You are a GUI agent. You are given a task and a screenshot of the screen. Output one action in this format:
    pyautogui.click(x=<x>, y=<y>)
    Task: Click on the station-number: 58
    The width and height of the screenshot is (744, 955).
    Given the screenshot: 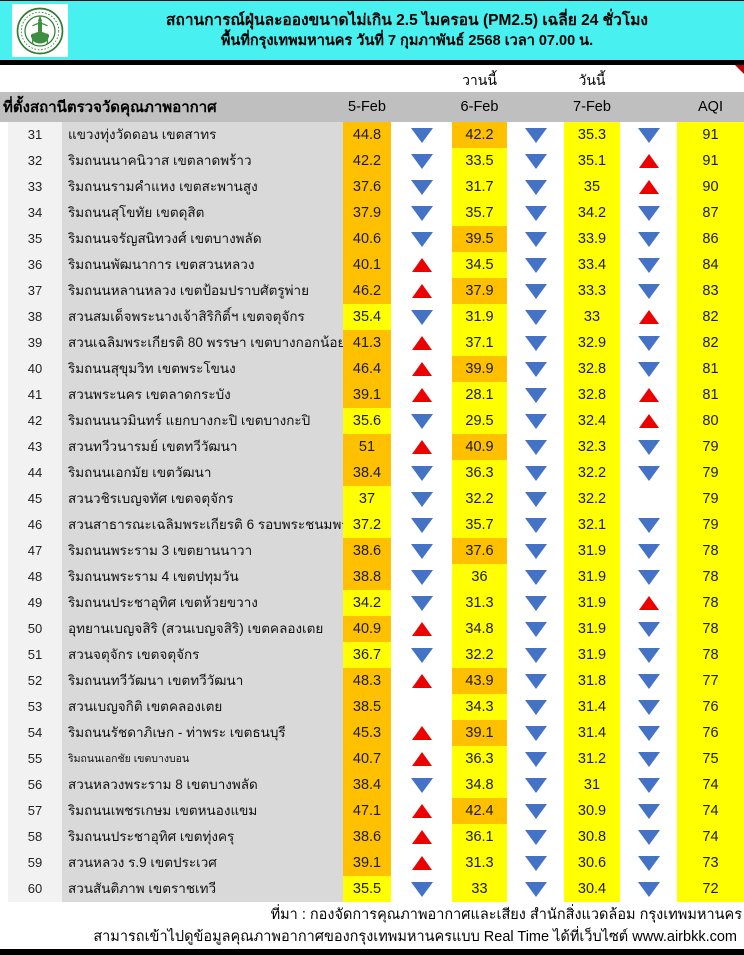 What is the action you would take?
    pyautogui.click(x=31, y=837)
    